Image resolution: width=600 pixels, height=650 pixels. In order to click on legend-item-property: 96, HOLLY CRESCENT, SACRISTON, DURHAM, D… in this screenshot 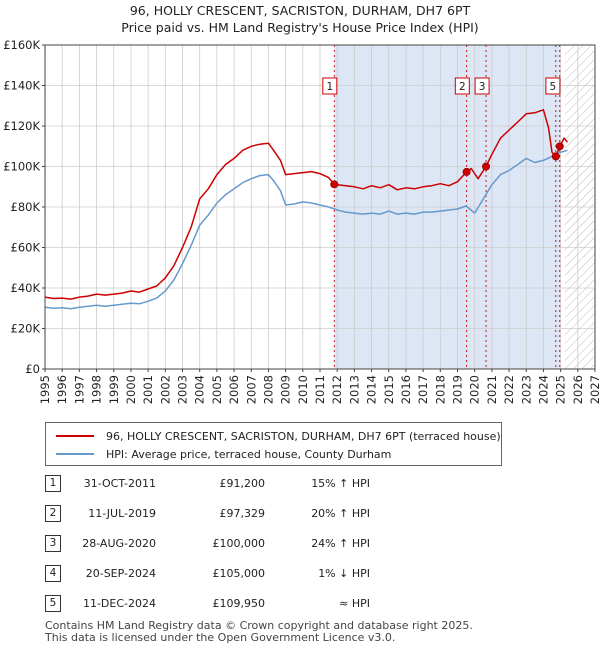, I will do `click(278, 436)`.